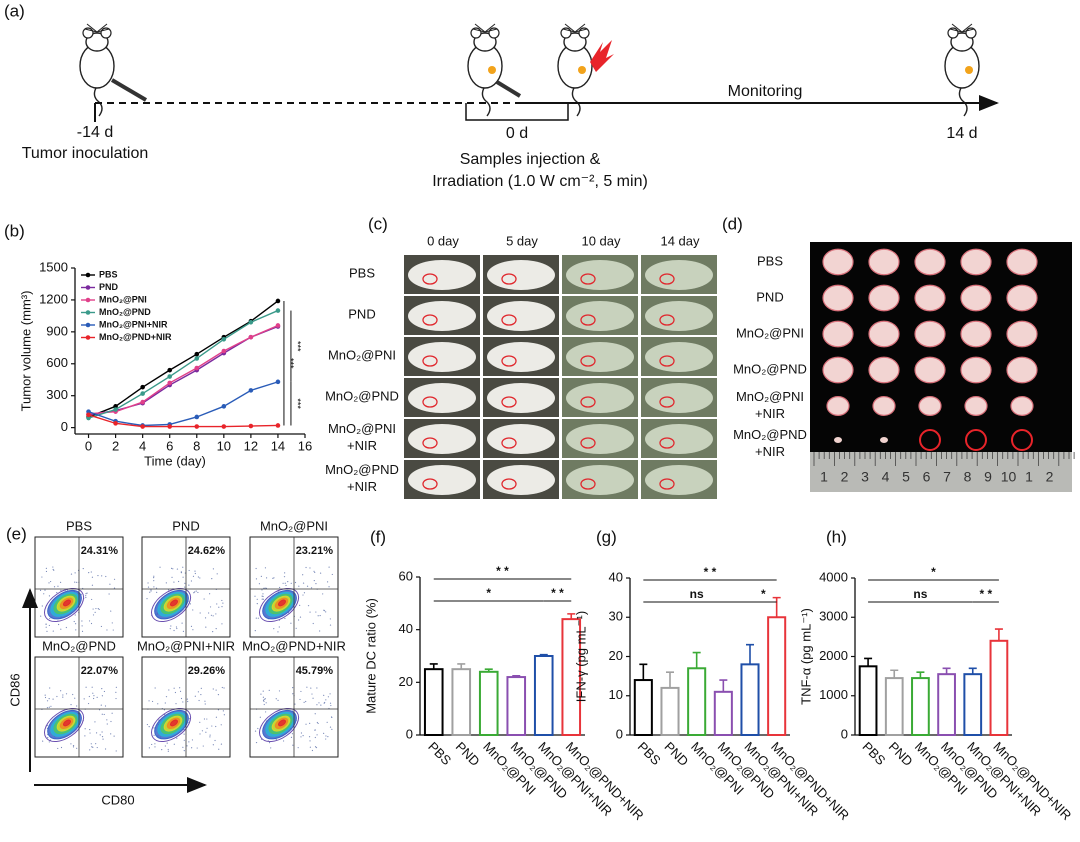  I want to click on y-tick-label: 10, so click(616, 694).